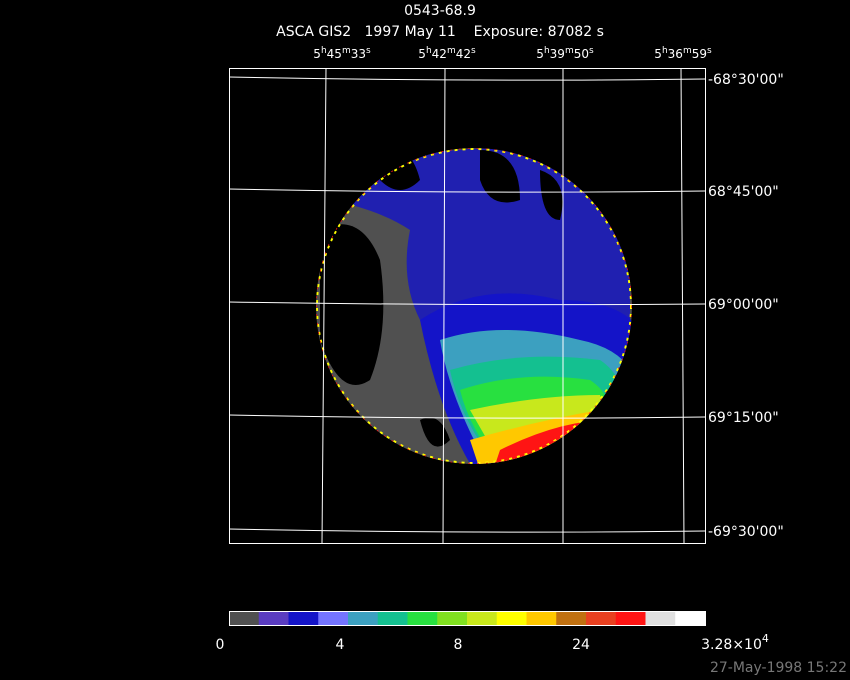 Image resolution: width=850 pixels, height=680 pixels. I want to click on colorbar-max-label: 3.28×10⁴, so click(735, 642).